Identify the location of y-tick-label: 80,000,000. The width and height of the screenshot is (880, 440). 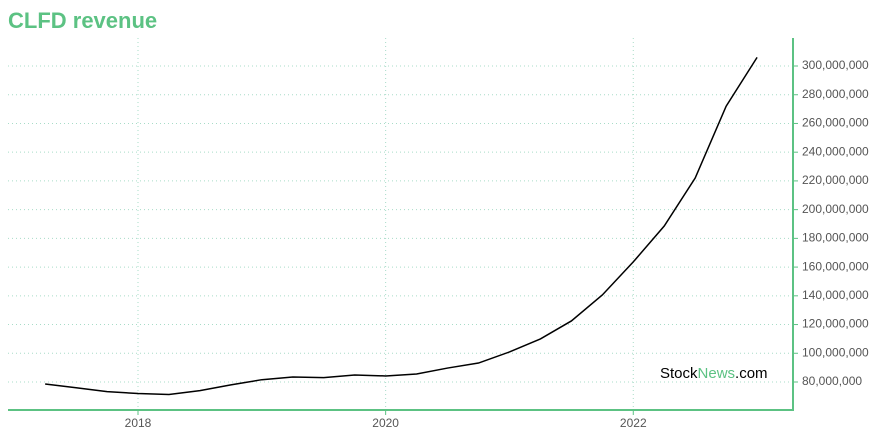
(832, 381).